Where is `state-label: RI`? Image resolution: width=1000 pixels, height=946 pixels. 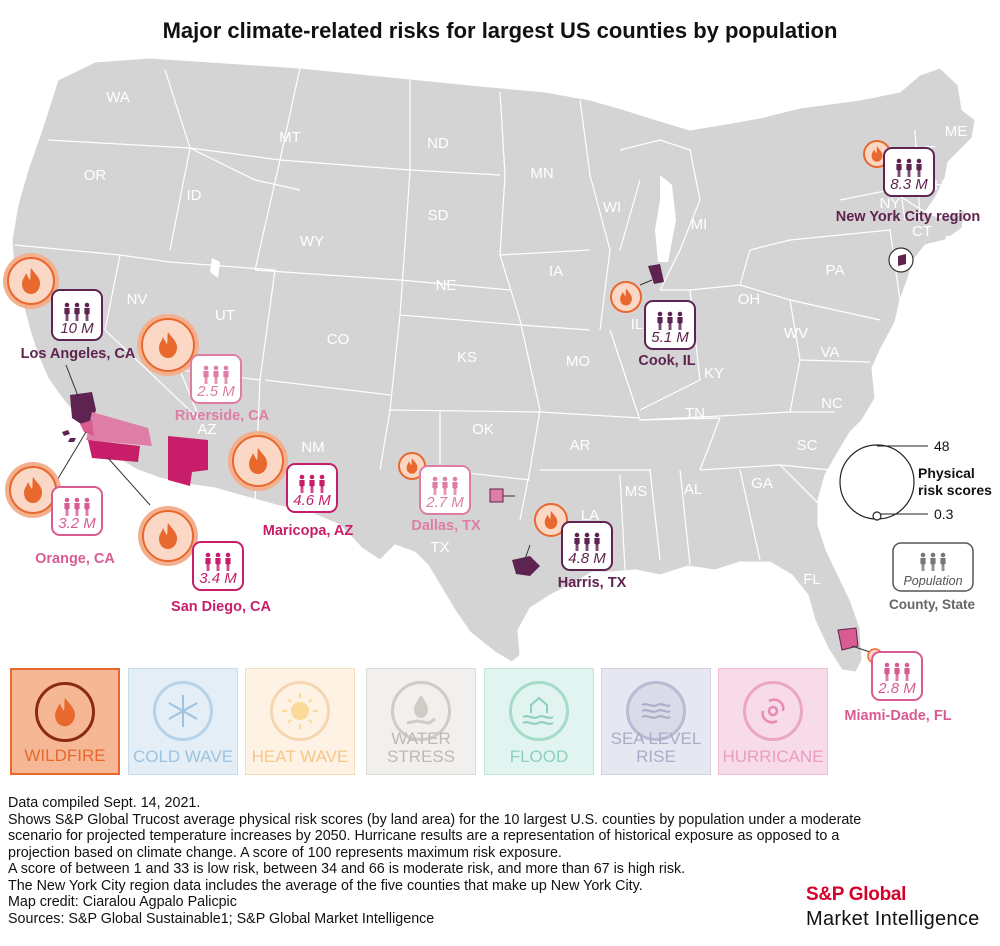
state-label: RI is located at coordinates (952, 241).